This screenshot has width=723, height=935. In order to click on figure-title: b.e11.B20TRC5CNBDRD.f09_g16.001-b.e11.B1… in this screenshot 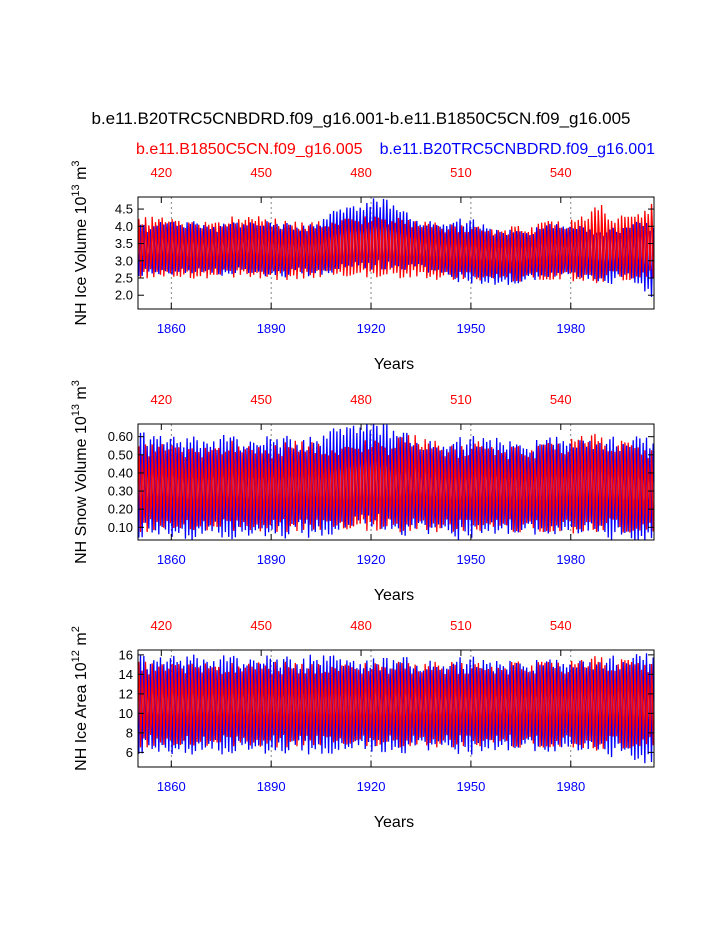, I will do `click(361, 118)`.